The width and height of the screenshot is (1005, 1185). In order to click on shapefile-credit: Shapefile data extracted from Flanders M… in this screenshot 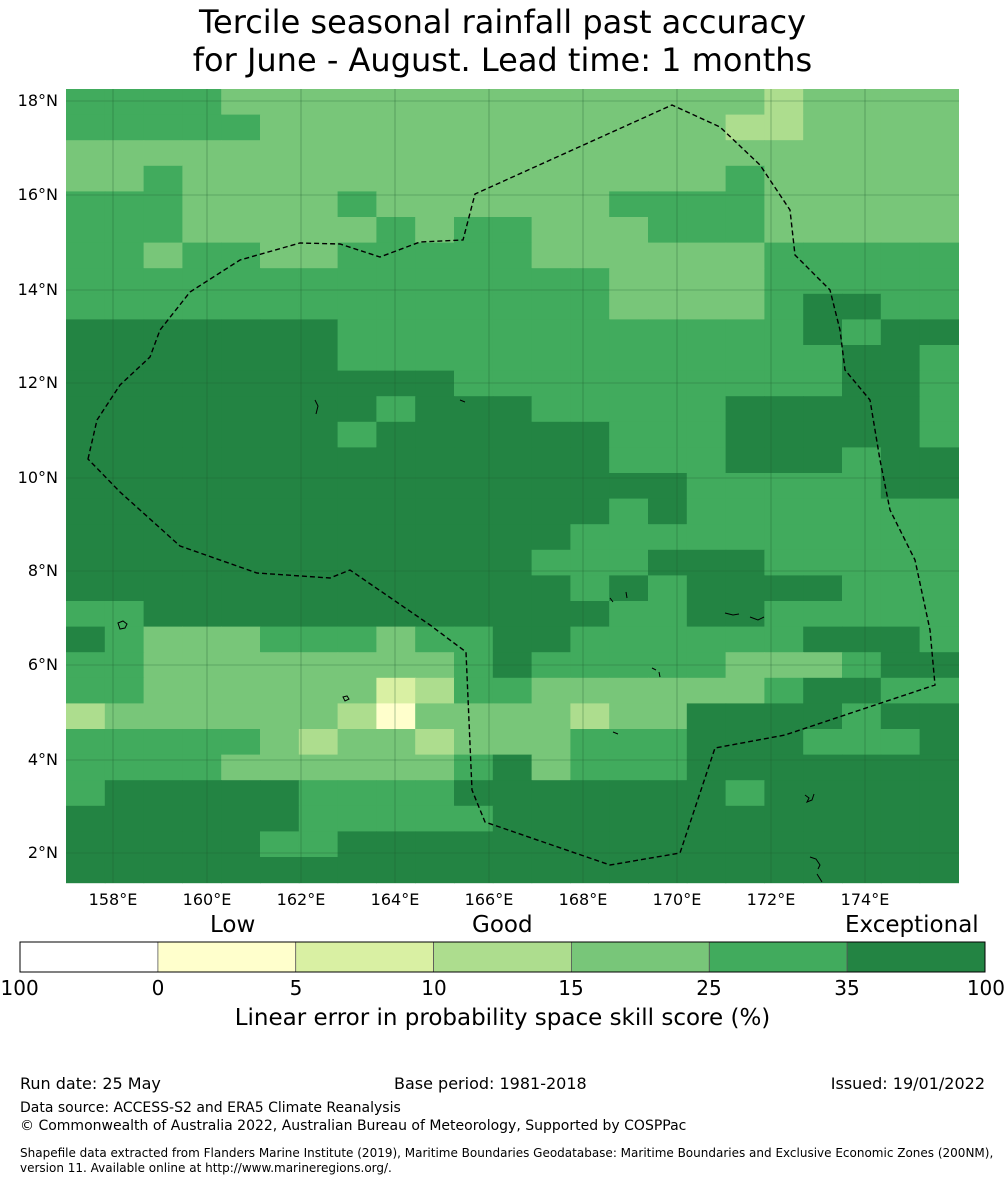, I will do `click(507, 1160)`.